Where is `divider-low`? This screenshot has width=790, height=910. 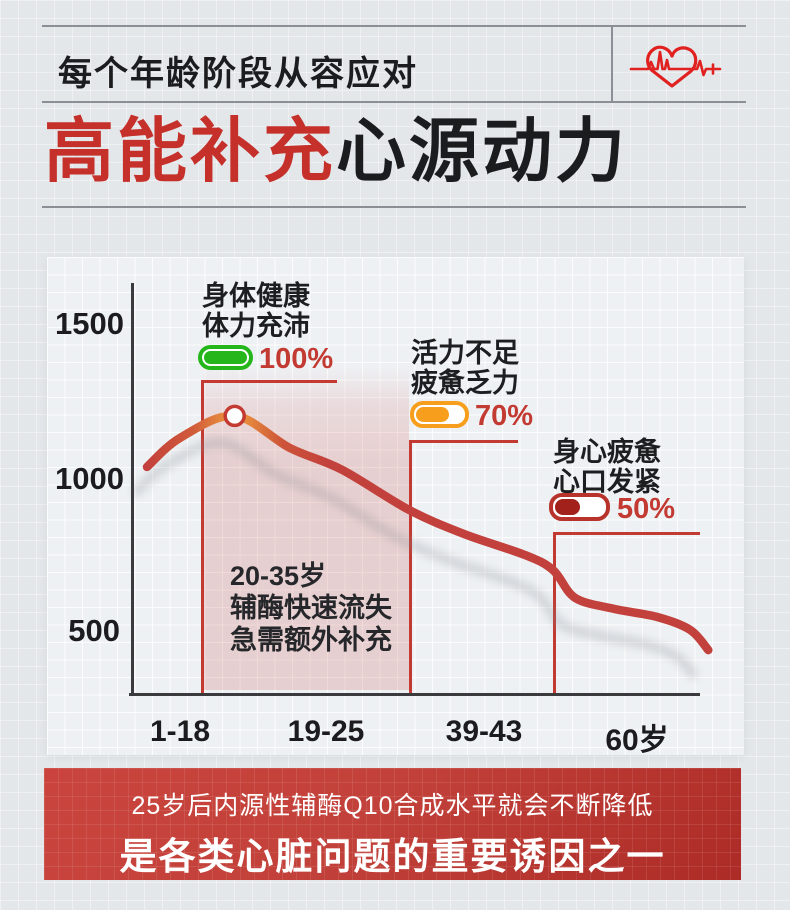
divider-low is located at coordinates (394, 207).